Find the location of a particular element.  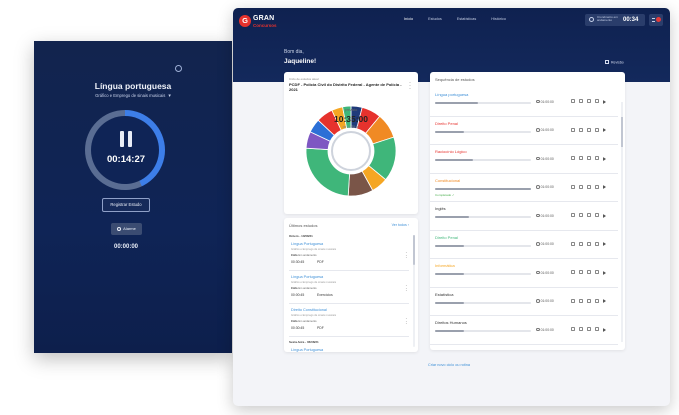

nav-item-0: Início is located at coordinates (409, 19).